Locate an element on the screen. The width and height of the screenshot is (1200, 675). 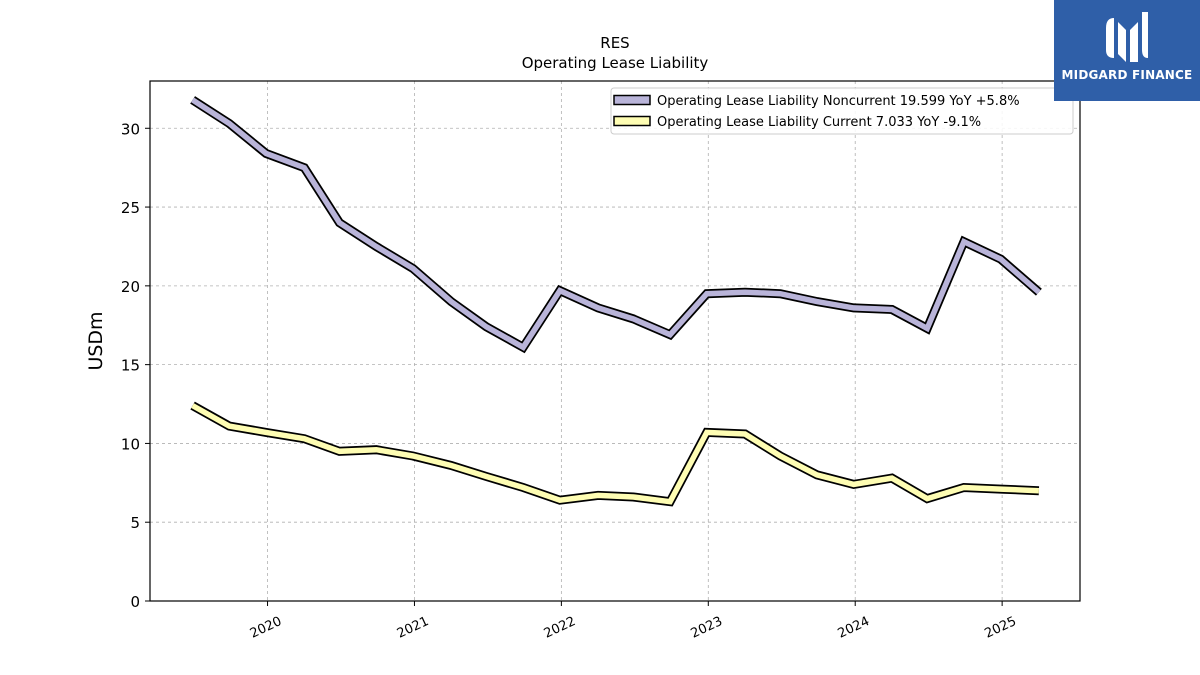
x-axis: 2020 2021 2022 2023 2024 2025 is located at coordinates (633, 621).